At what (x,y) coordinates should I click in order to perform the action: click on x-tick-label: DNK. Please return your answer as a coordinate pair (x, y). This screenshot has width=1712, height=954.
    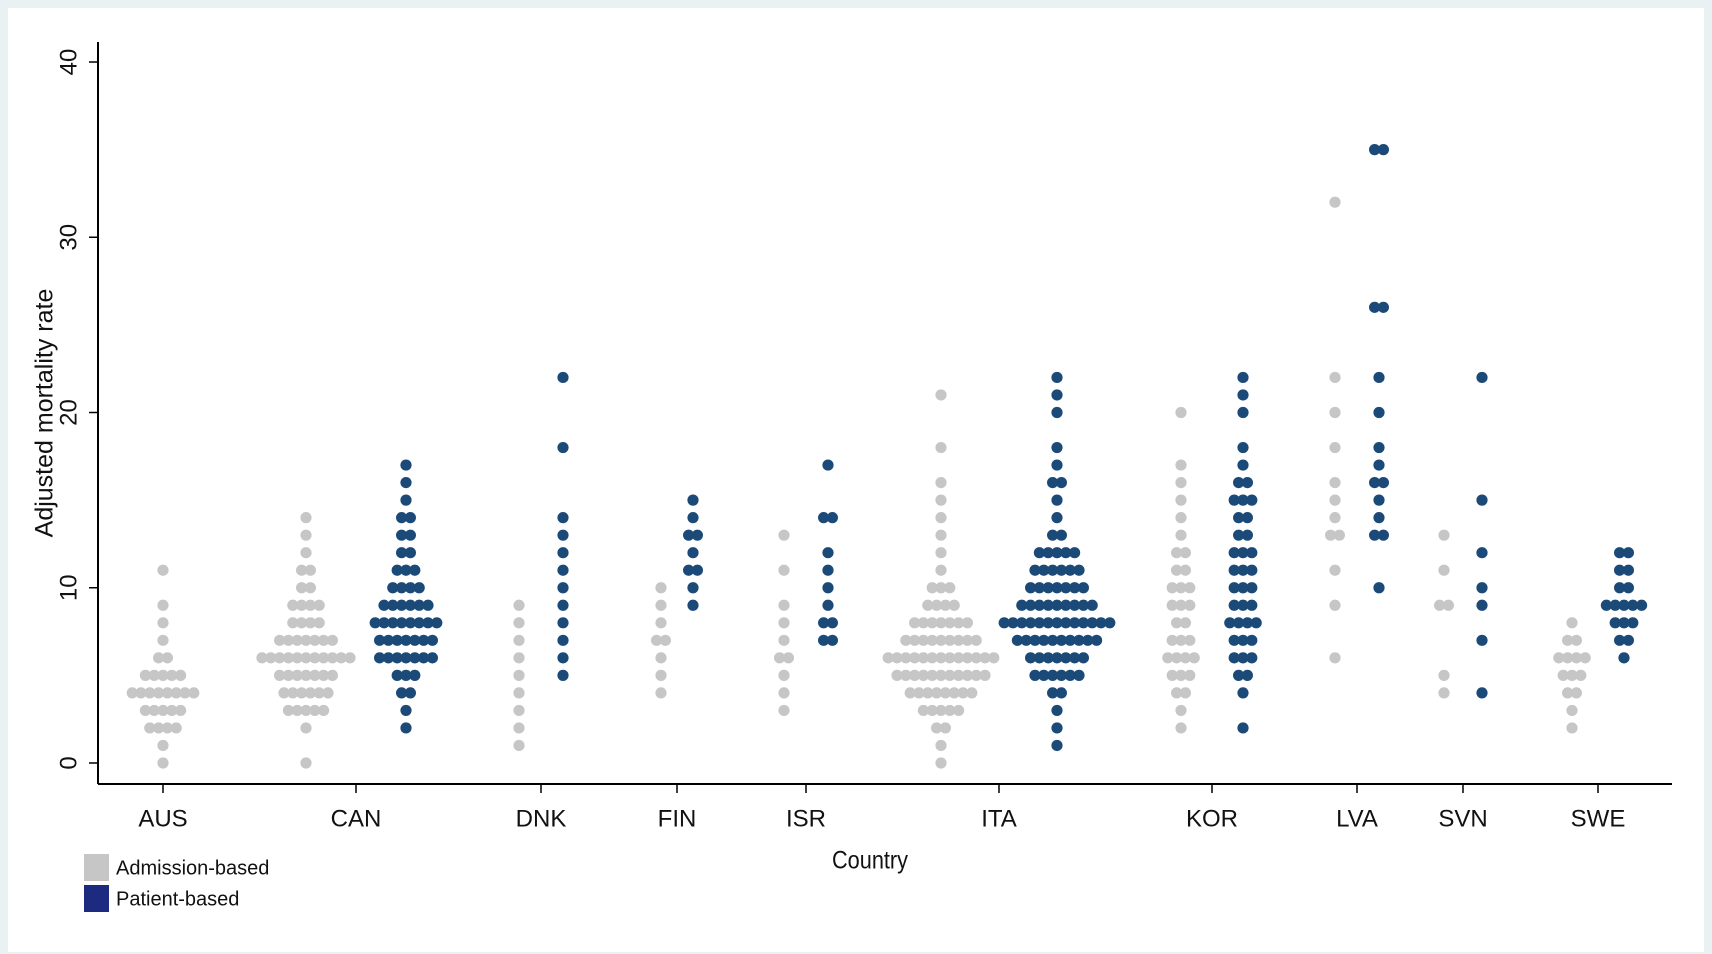
    Looking at the image, I should click on (541, 818).